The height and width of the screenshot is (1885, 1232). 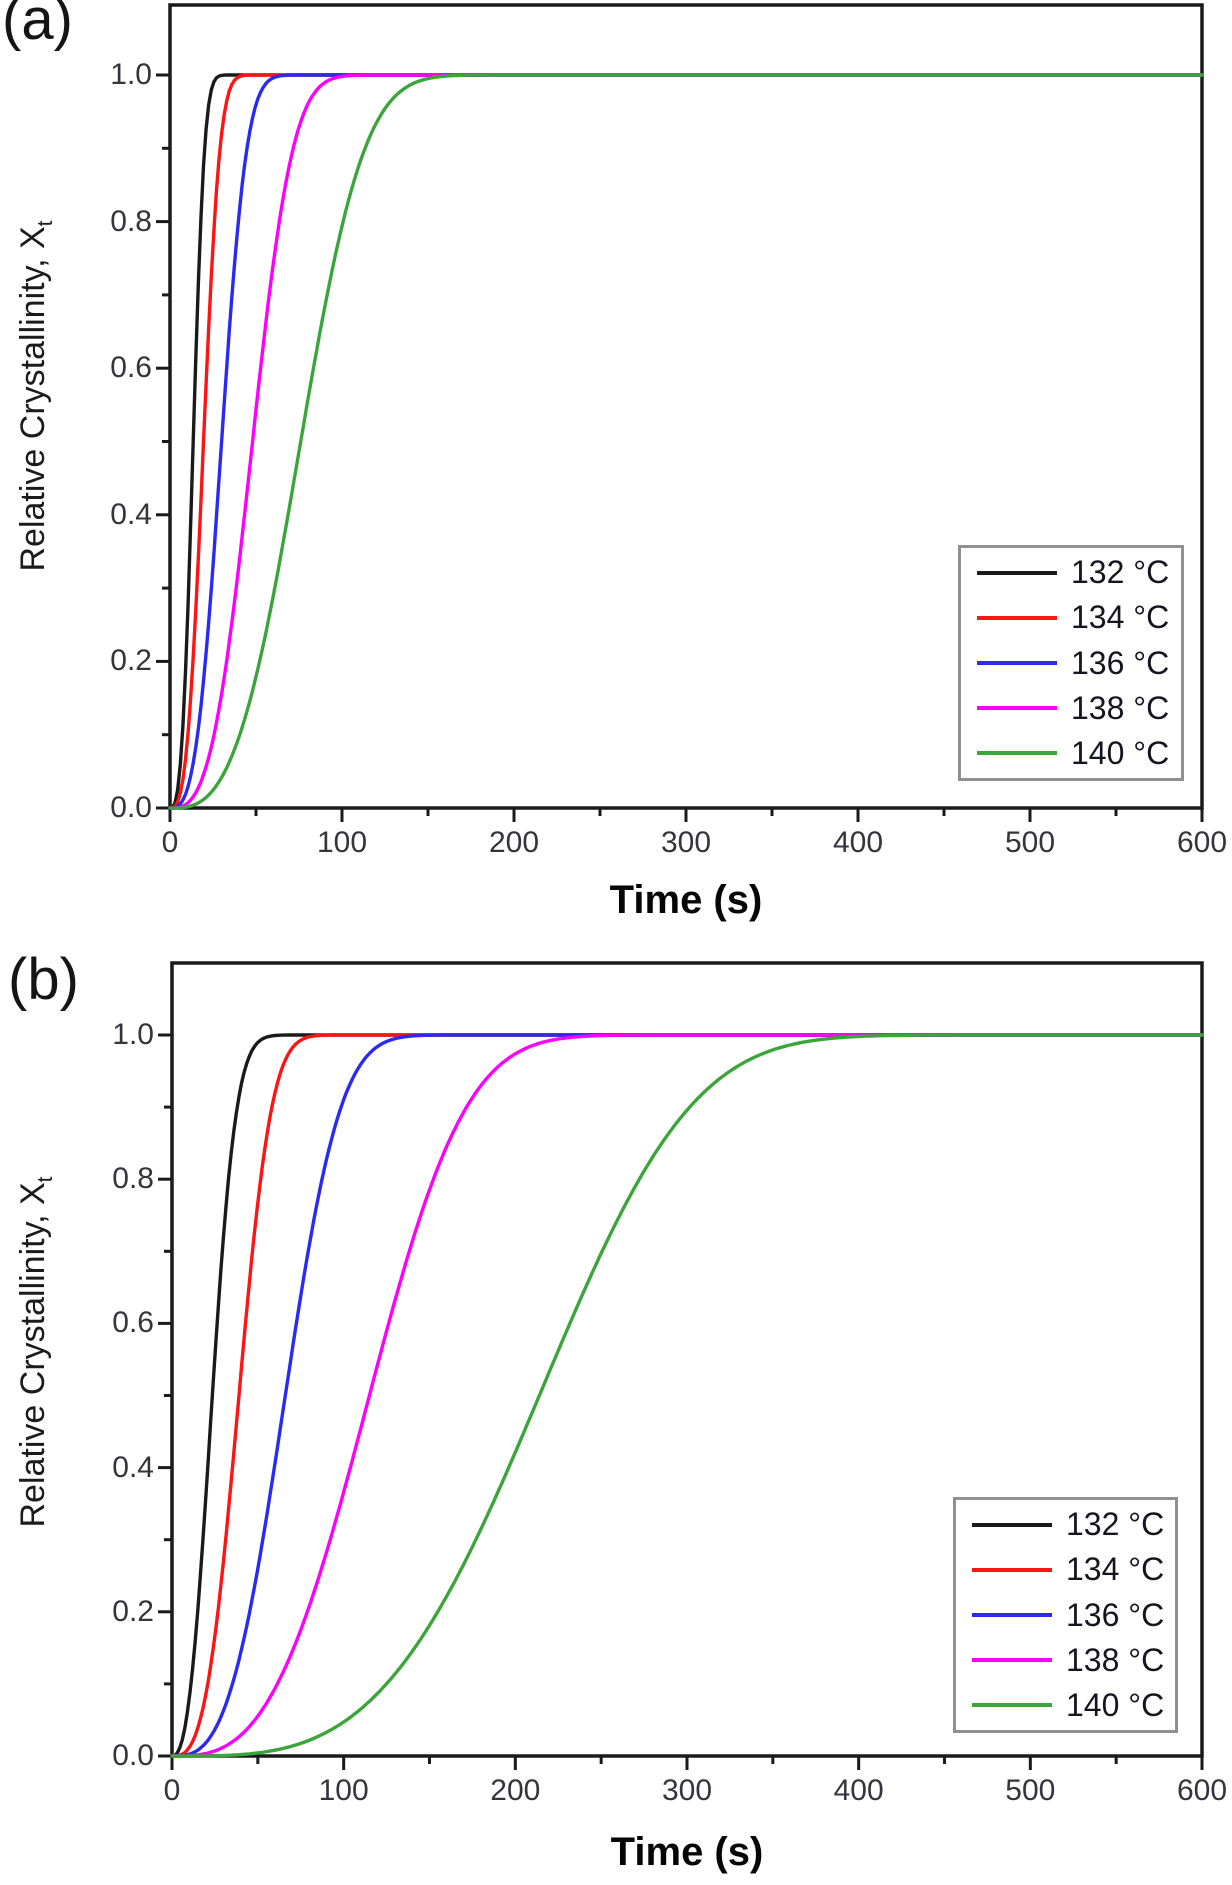 I want to click on panel-b-legend: 132 °C 134 °C 136 °C 138 °C 140 °C, so click(x=1065, y=1615).